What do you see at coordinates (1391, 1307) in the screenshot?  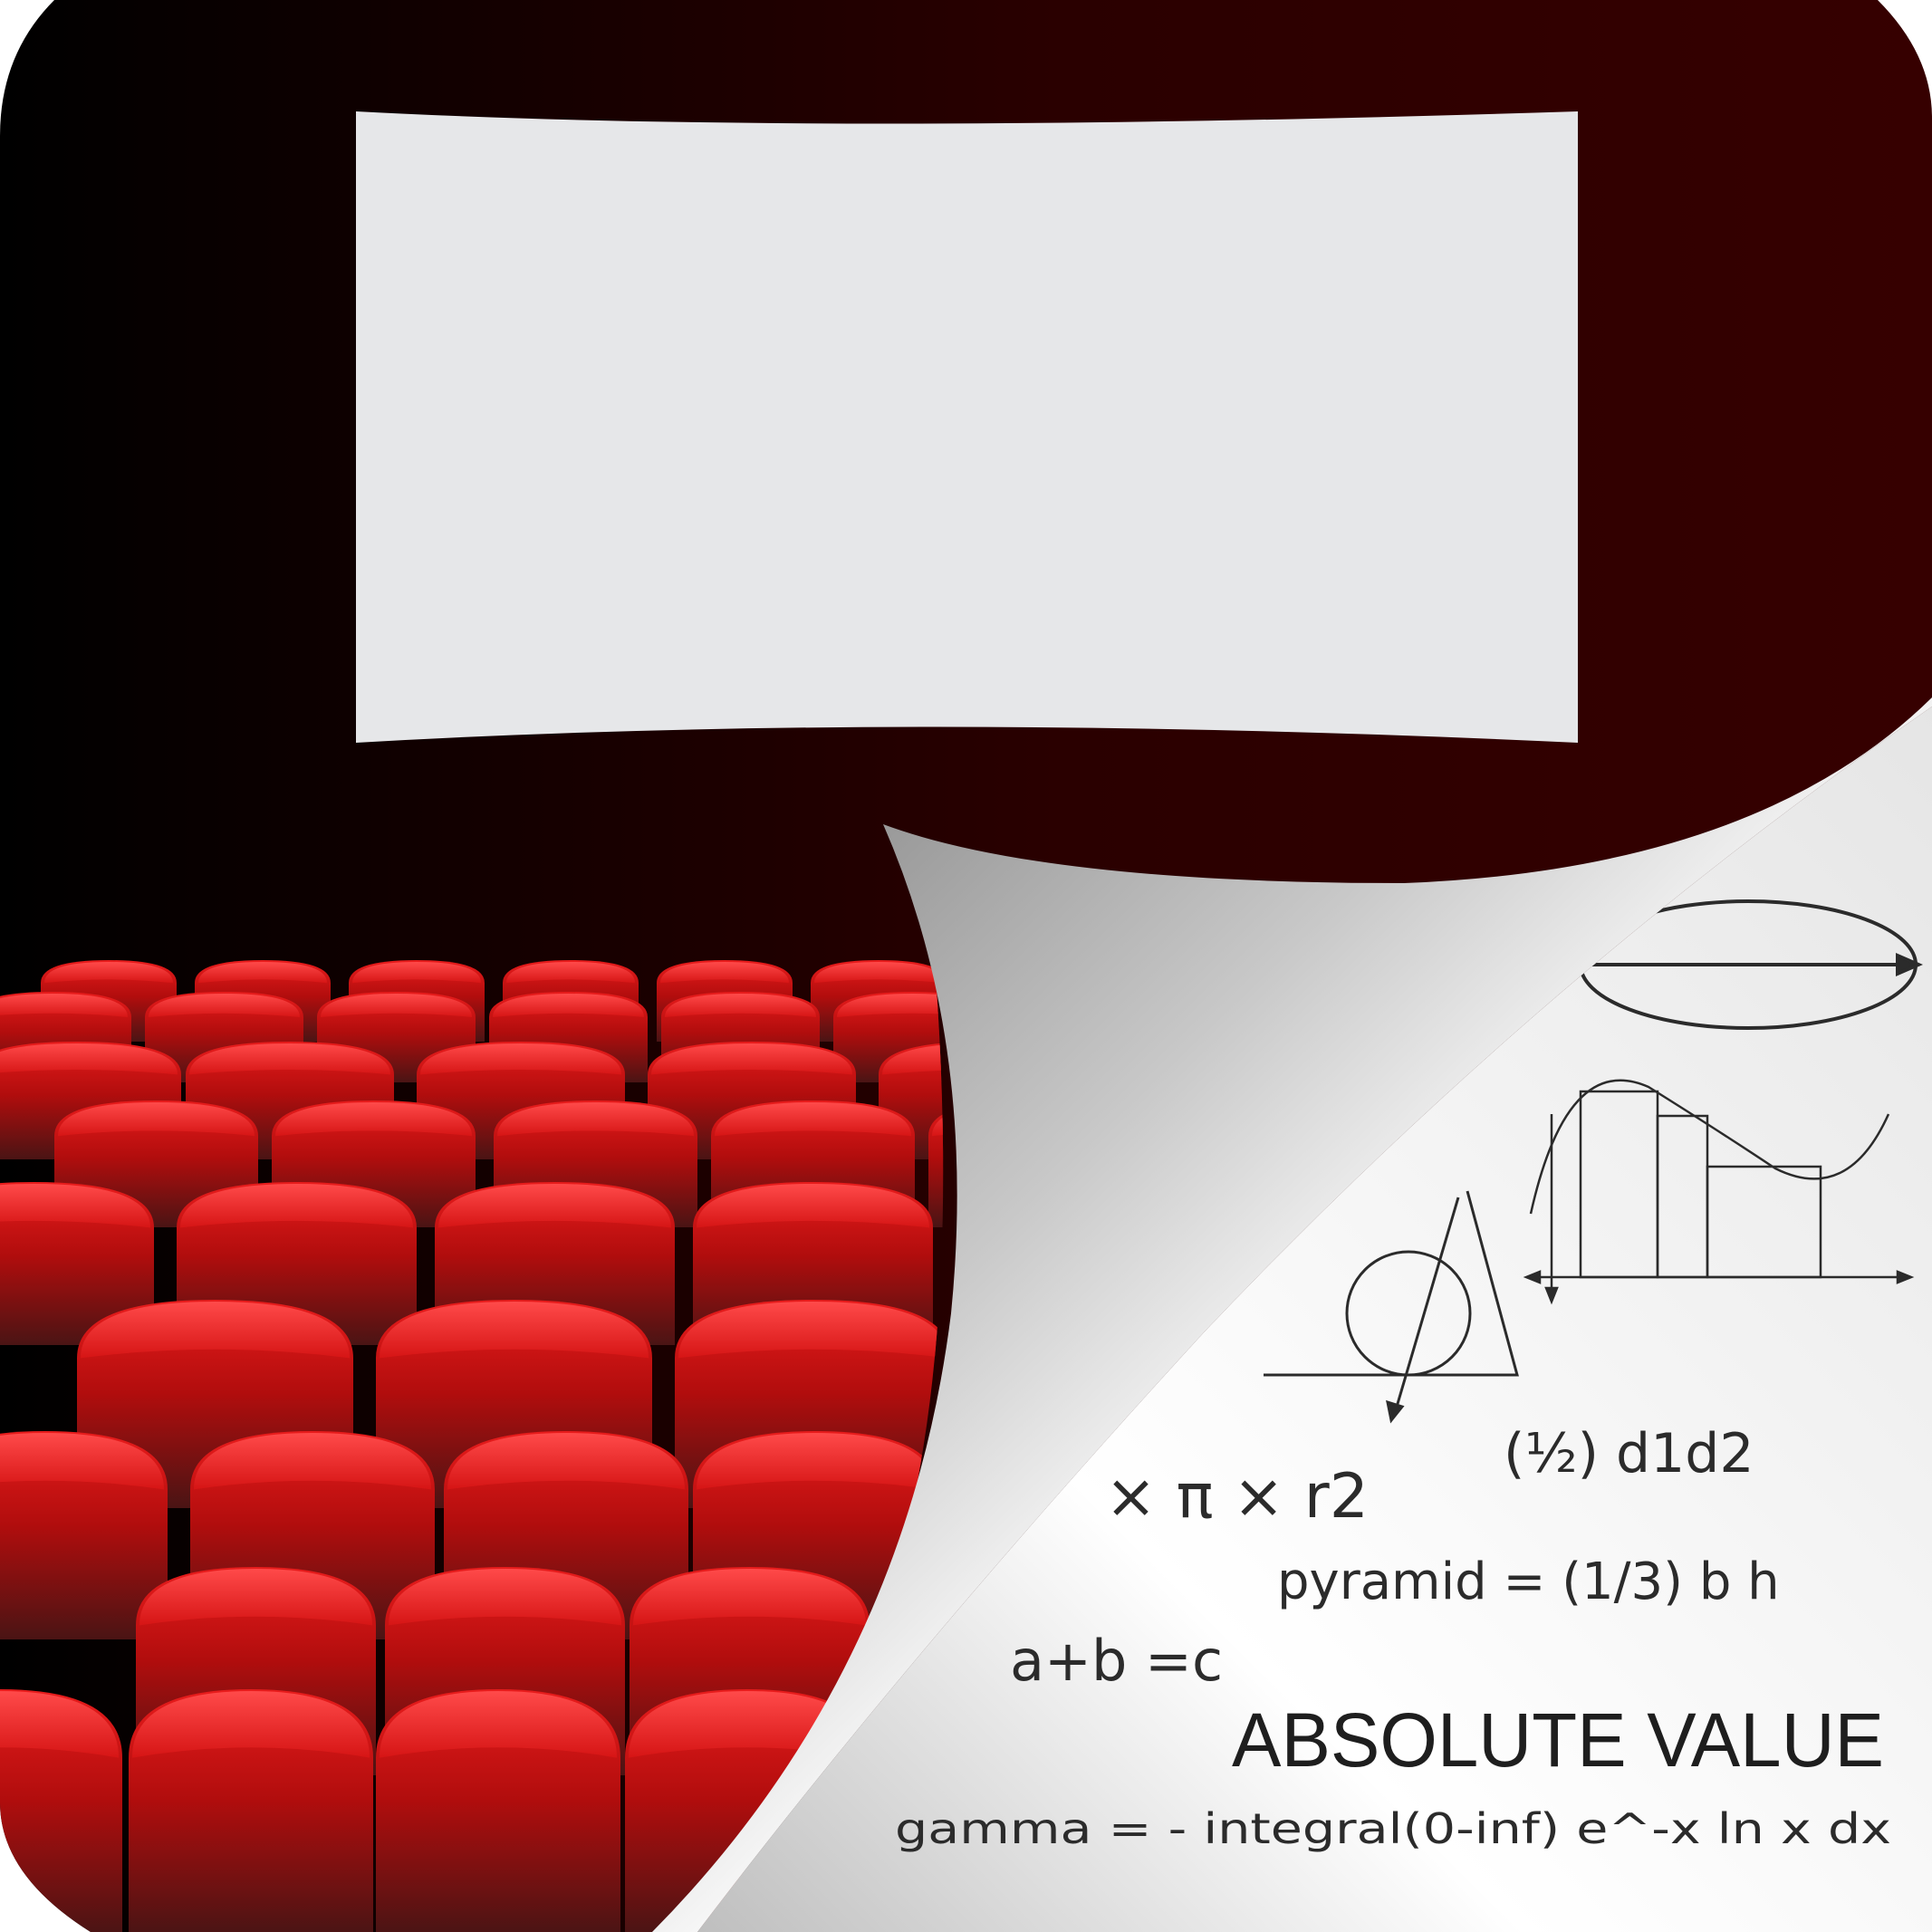 I see `cone-sketch` at bounding box center [1391, 1307].